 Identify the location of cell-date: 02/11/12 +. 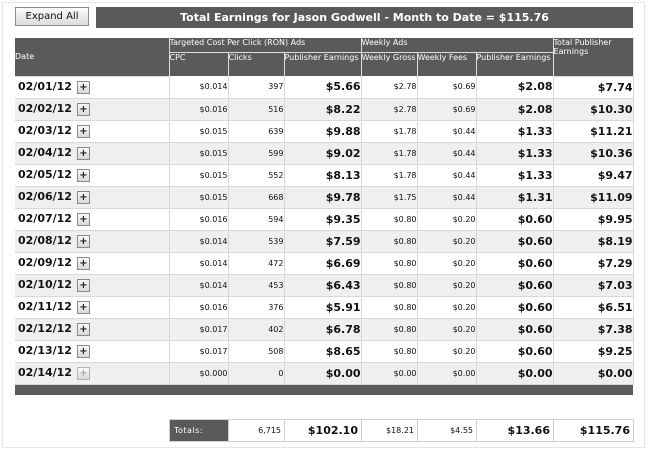
(92, 307).